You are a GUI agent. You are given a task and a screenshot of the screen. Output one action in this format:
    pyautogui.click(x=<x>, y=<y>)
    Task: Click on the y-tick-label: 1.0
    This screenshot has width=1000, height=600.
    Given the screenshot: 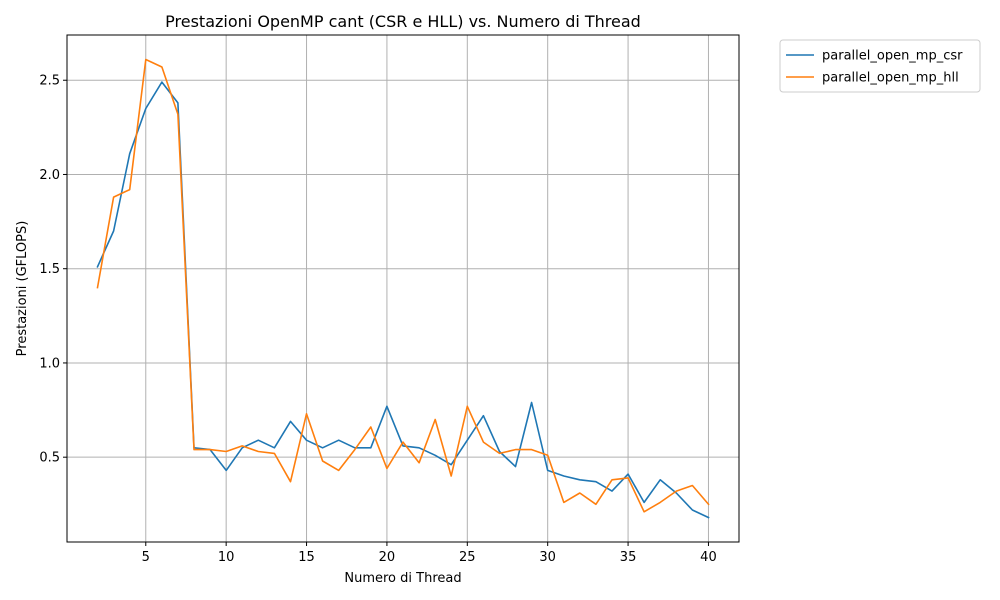 What is the action you would take?
    pyautogui.click(x=49, y=363)
    